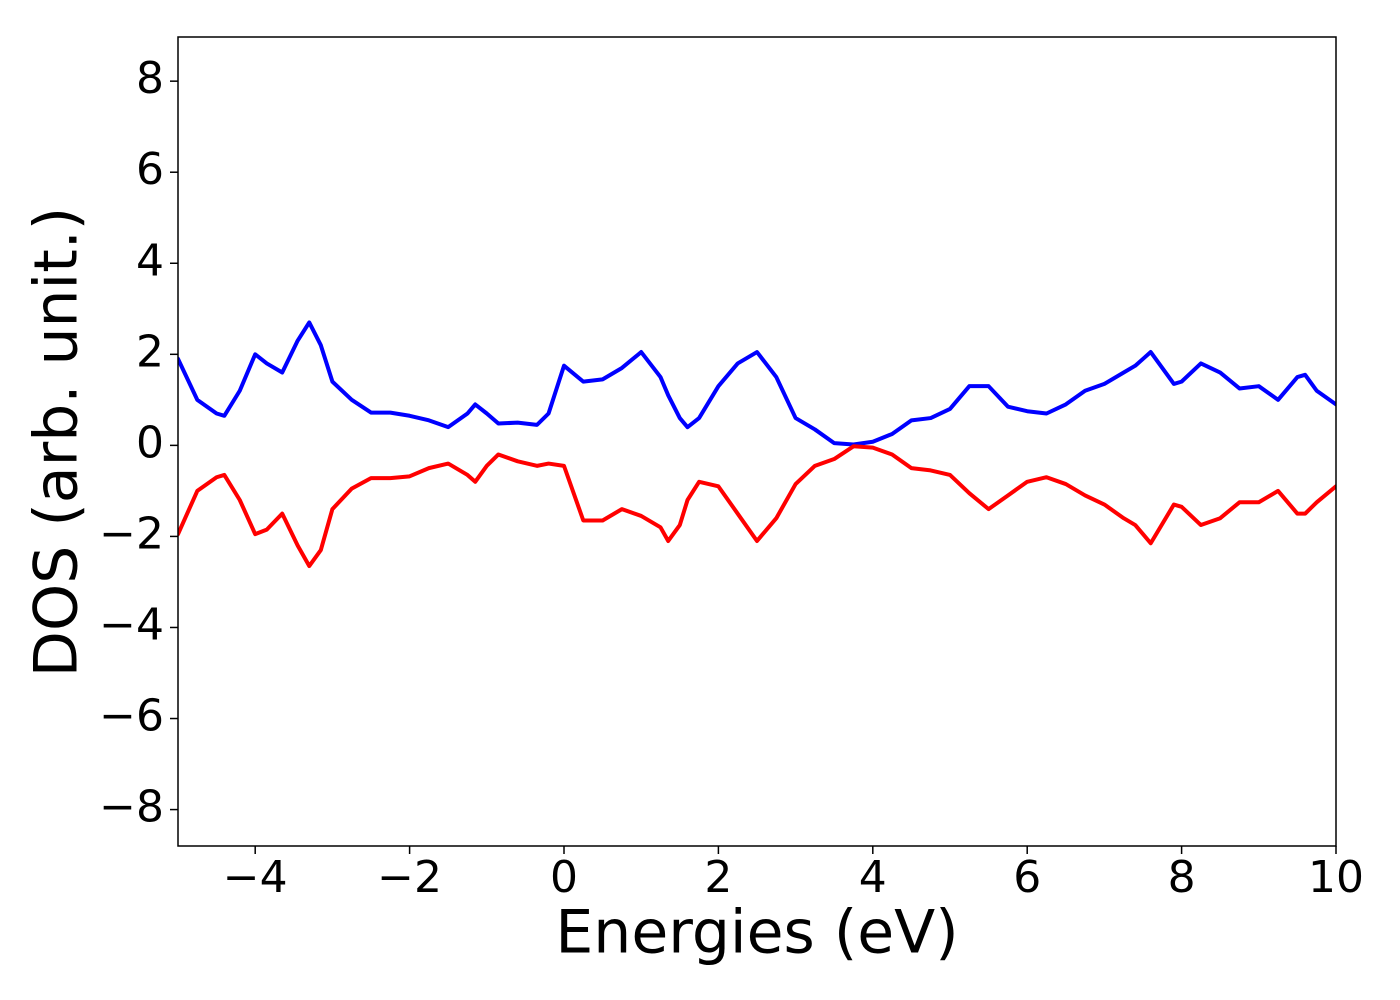 This screenshot has height=1000, width=1400. What do you see at coordinates (131, 533) in the screenshot?
I see `y-tick-label: −2` at bounding box center [131, 533].